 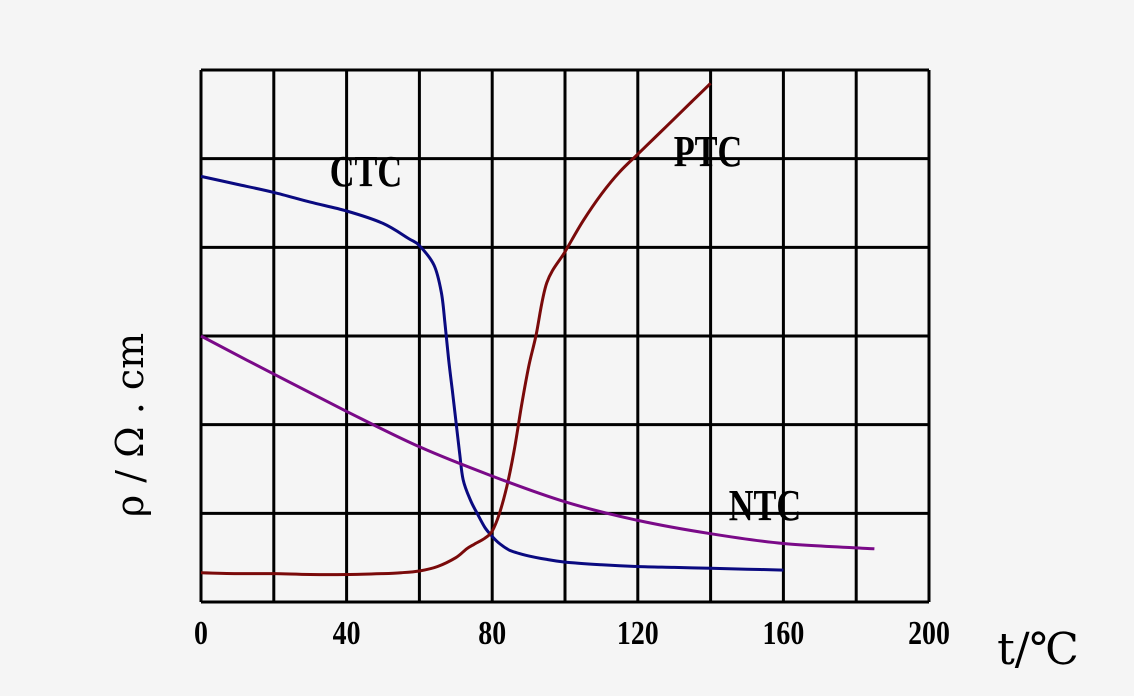 I want to click on y-axis-label: ρ / Ω . cm, so click(x=130, y=425).